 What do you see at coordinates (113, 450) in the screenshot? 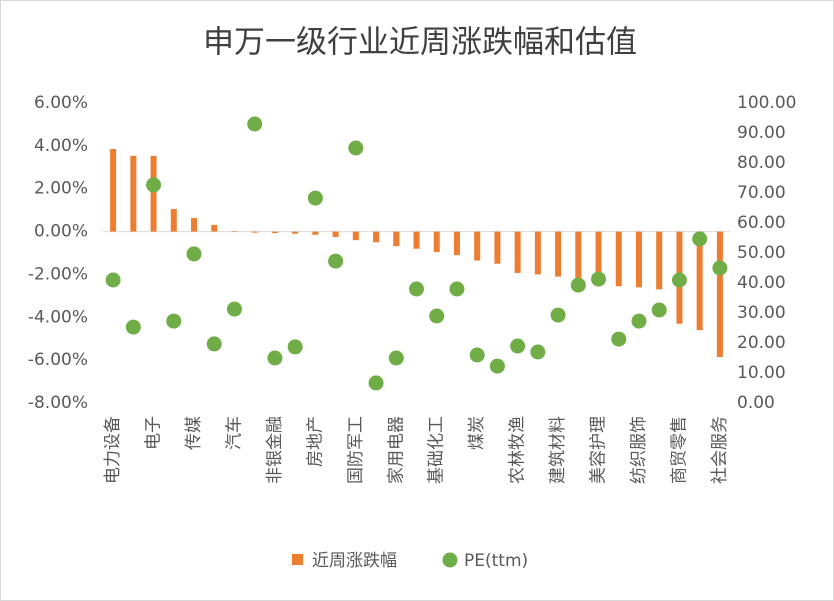
I see `x-tick-label: 电力设备` at bounding box center [113, 450].